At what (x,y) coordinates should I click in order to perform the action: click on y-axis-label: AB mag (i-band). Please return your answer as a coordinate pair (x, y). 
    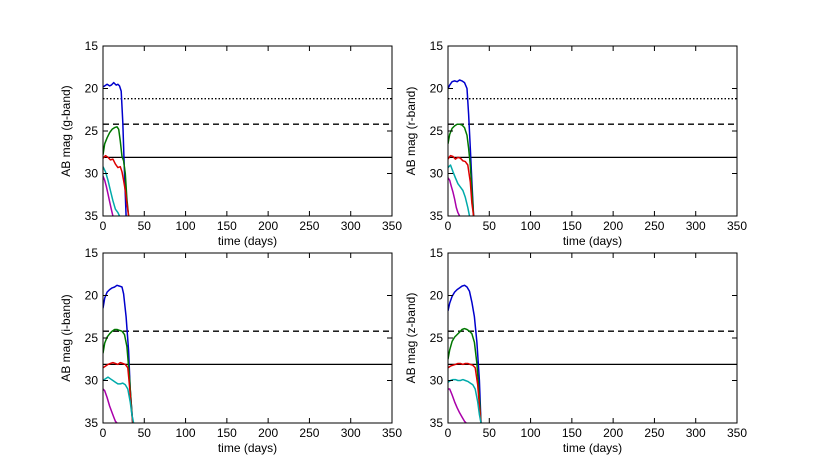
    Looking at the image, I should click on (66, 337).